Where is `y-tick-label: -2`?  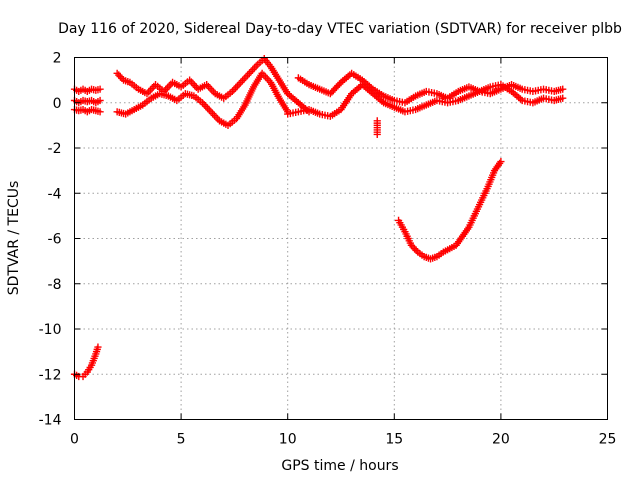
y-tick-label: -2 is located at coordinates (55, 149).